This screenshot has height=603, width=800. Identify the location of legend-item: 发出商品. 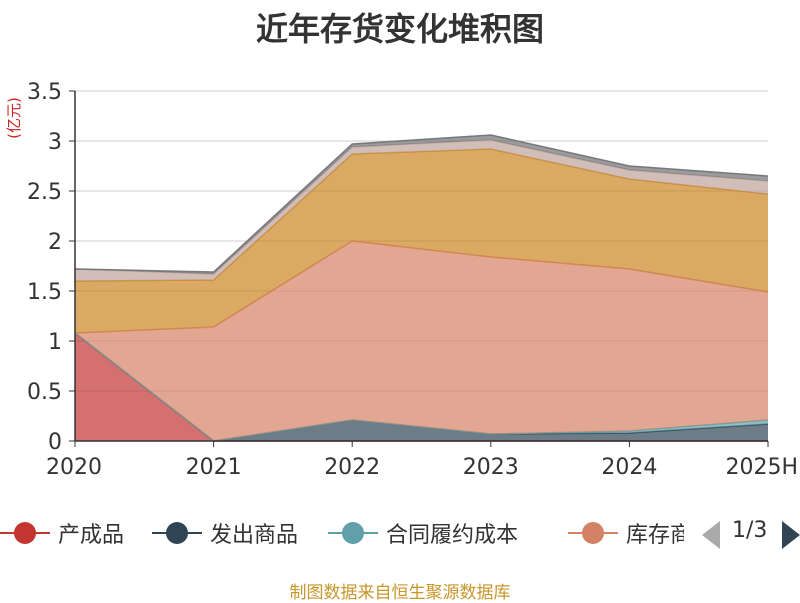
(225, 533).